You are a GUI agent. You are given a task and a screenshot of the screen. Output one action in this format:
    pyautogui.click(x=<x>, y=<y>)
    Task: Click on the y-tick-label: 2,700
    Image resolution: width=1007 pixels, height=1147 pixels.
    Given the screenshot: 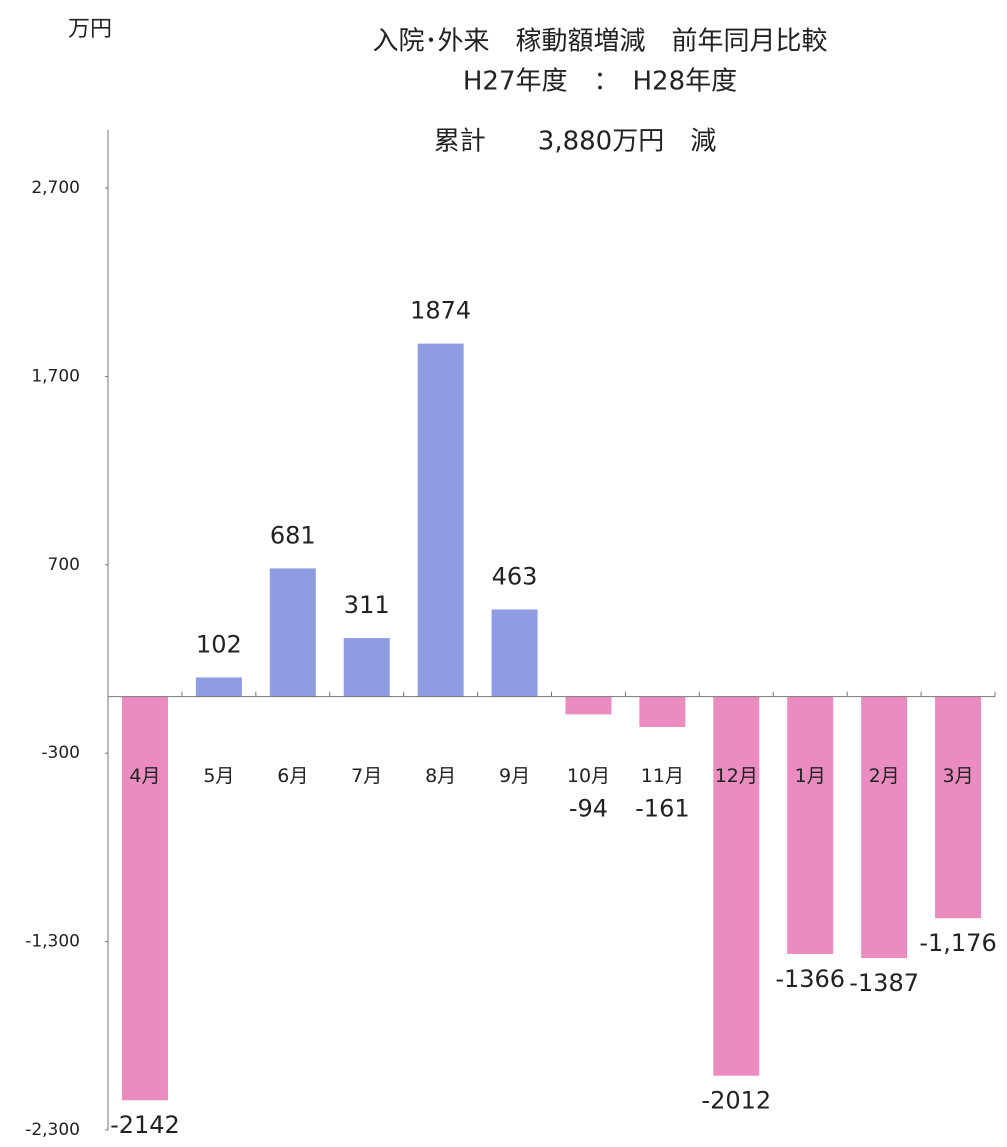 What is the action you would take?
    pyautogui.click(x=55, y=188)
    